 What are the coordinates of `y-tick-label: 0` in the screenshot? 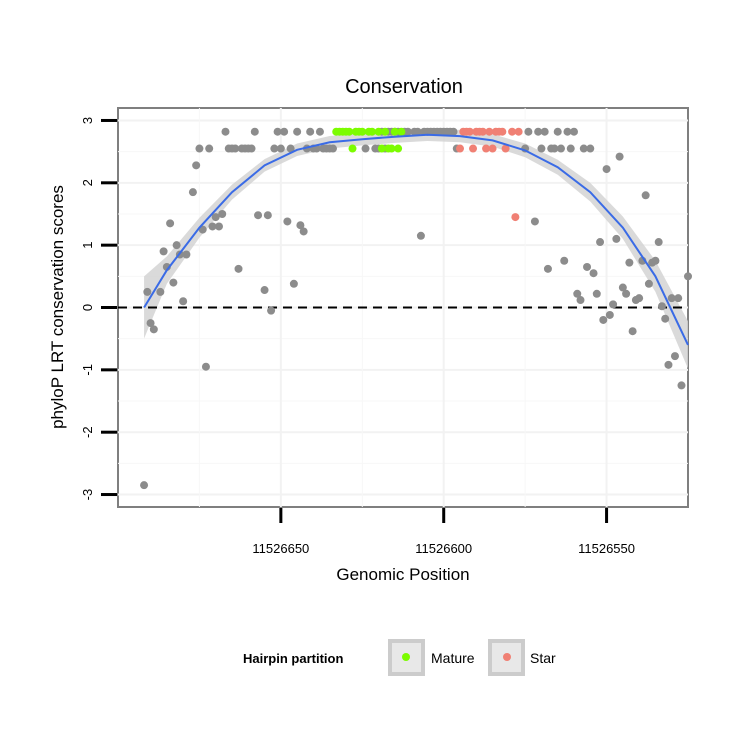 It's located at (87, 307).